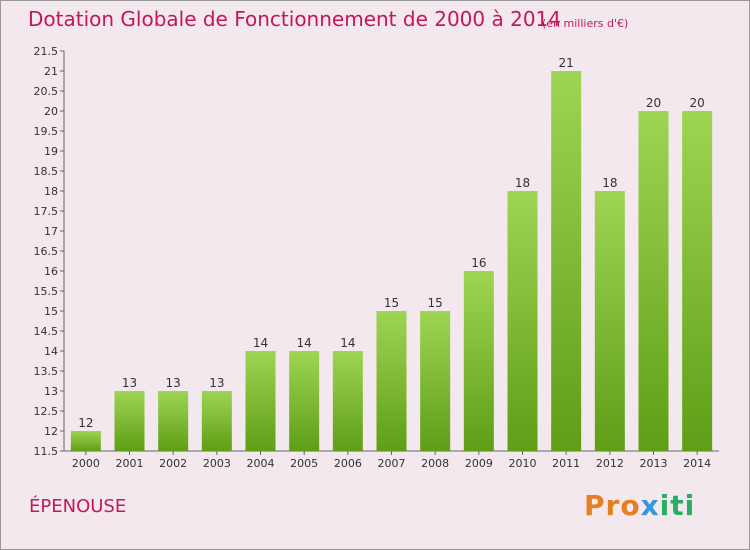  Describe the element at coordinates (566, 463) in the screenshot. I see `x-tick-label: 2011` at that location.